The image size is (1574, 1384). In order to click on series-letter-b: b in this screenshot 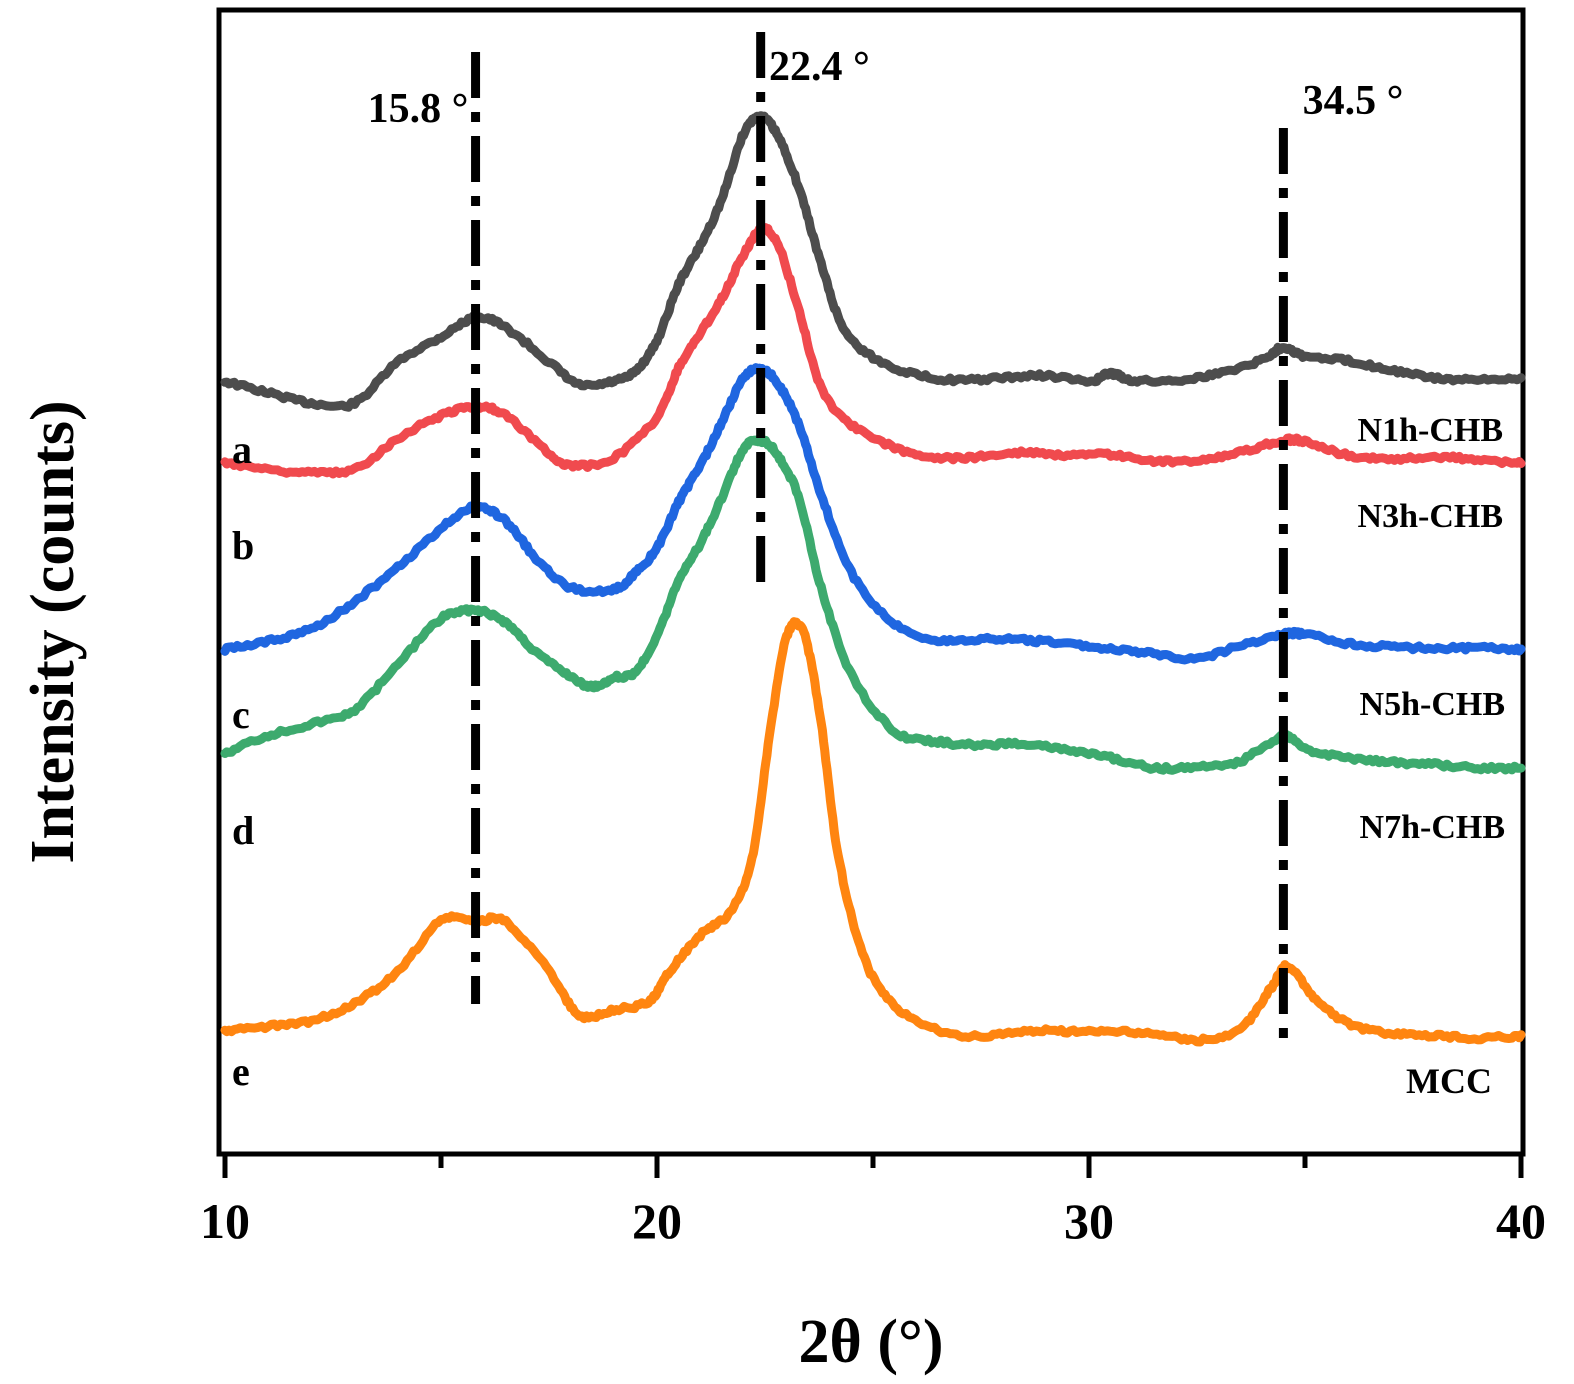, I will do `click(243, 545)`.